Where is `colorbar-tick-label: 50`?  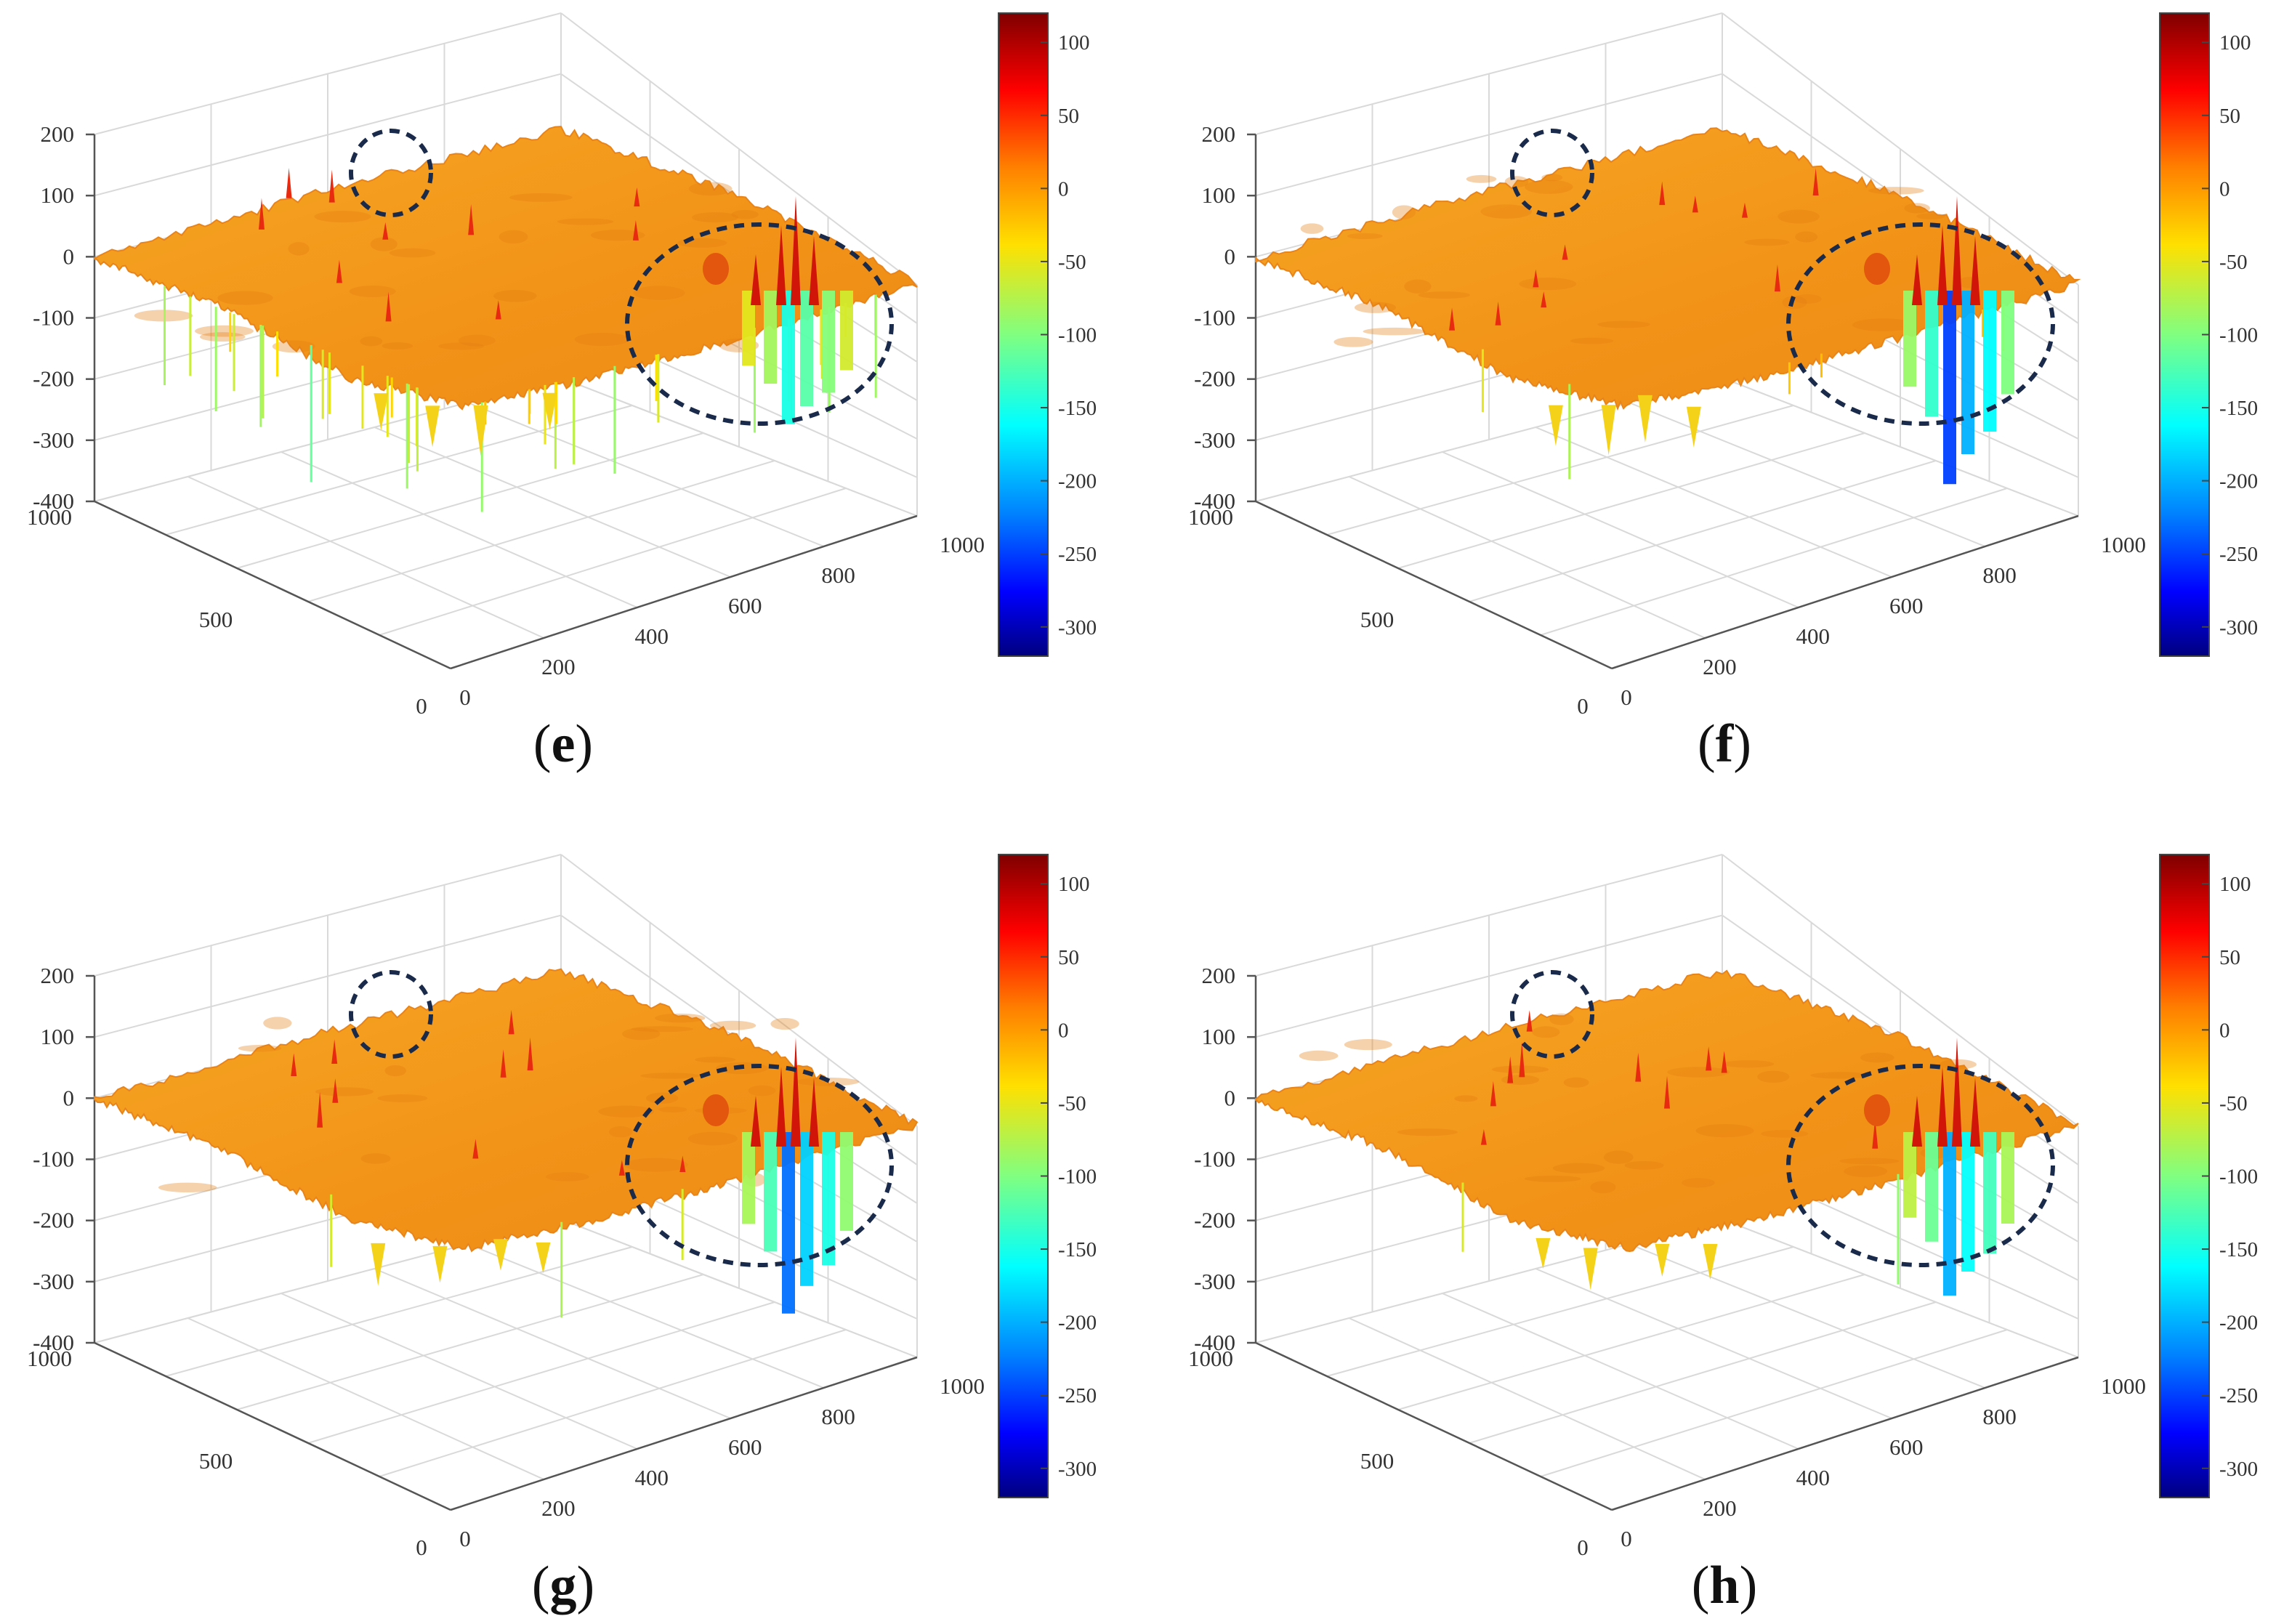
colorbar-tick-label: 50 is located at coordinates (1068, 116).